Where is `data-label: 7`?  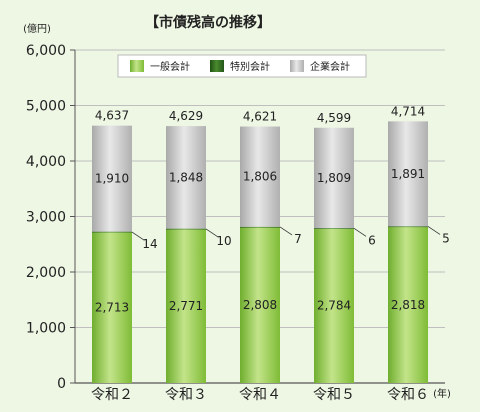
data-label: 7 is located at coordinates (298, 239).